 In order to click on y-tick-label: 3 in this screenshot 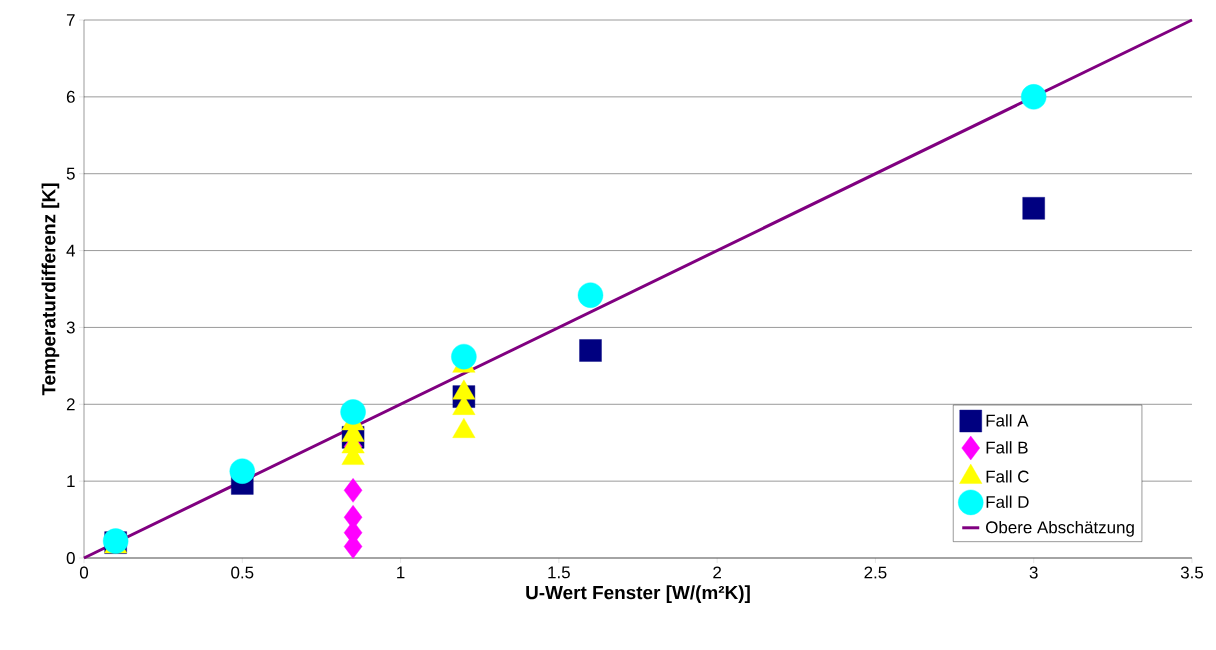, I will do `click(70, 327)`.